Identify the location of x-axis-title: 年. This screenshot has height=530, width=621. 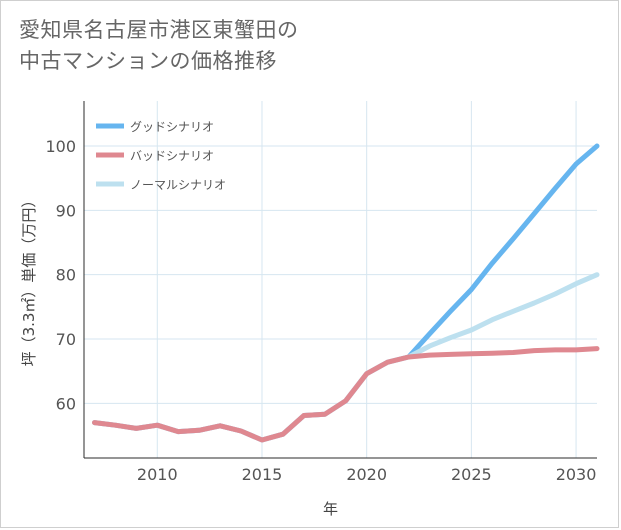
(330, 509).